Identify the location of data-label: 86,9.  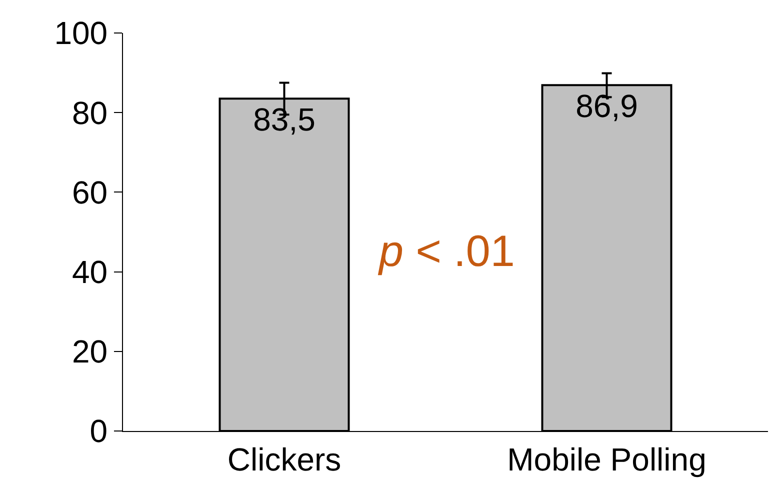
(607, 106).